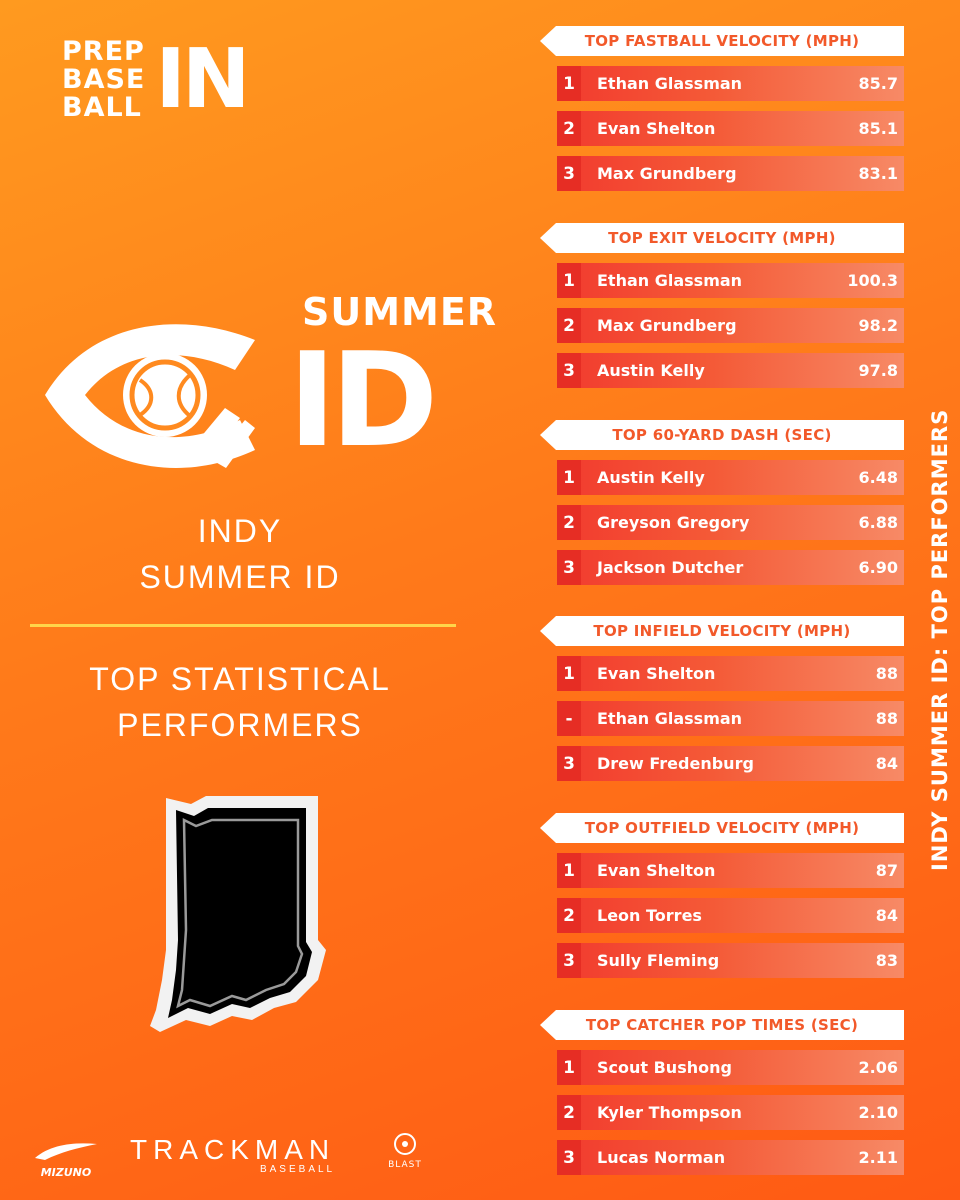  What do you see at coordinates (878, 1112) in the screenshot?
I see `stat-value: 2.10` at bounding box center [878, 1112].